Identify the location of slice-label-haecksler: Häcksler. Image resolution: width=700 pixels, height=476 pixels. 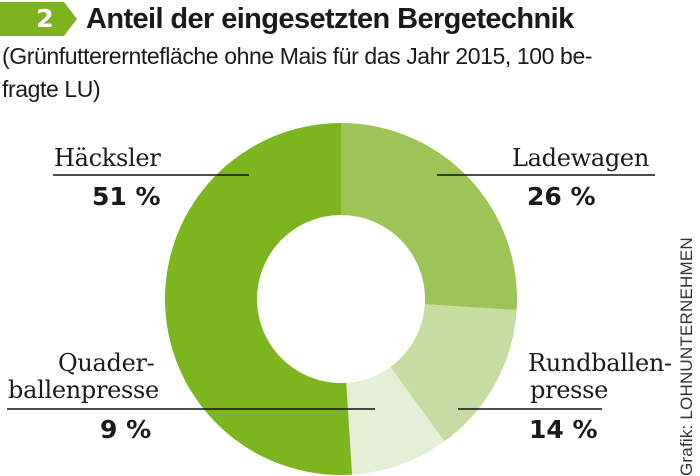
(107, 158).